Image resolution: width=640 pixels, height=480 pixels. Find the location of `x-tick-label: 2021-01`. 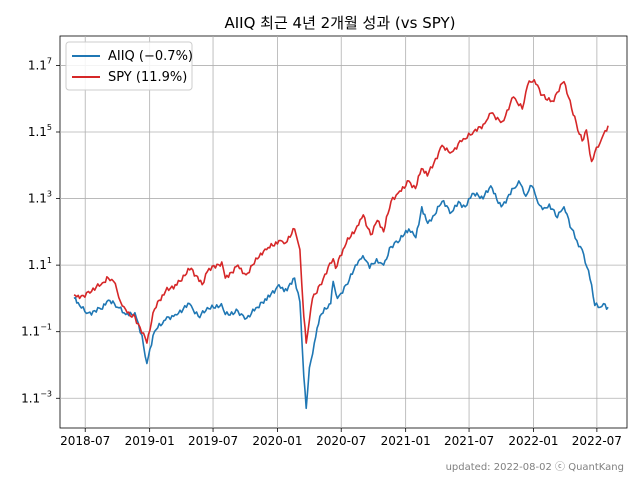

x-tick-label: 2021-01 is located at coordinates (406, 441).